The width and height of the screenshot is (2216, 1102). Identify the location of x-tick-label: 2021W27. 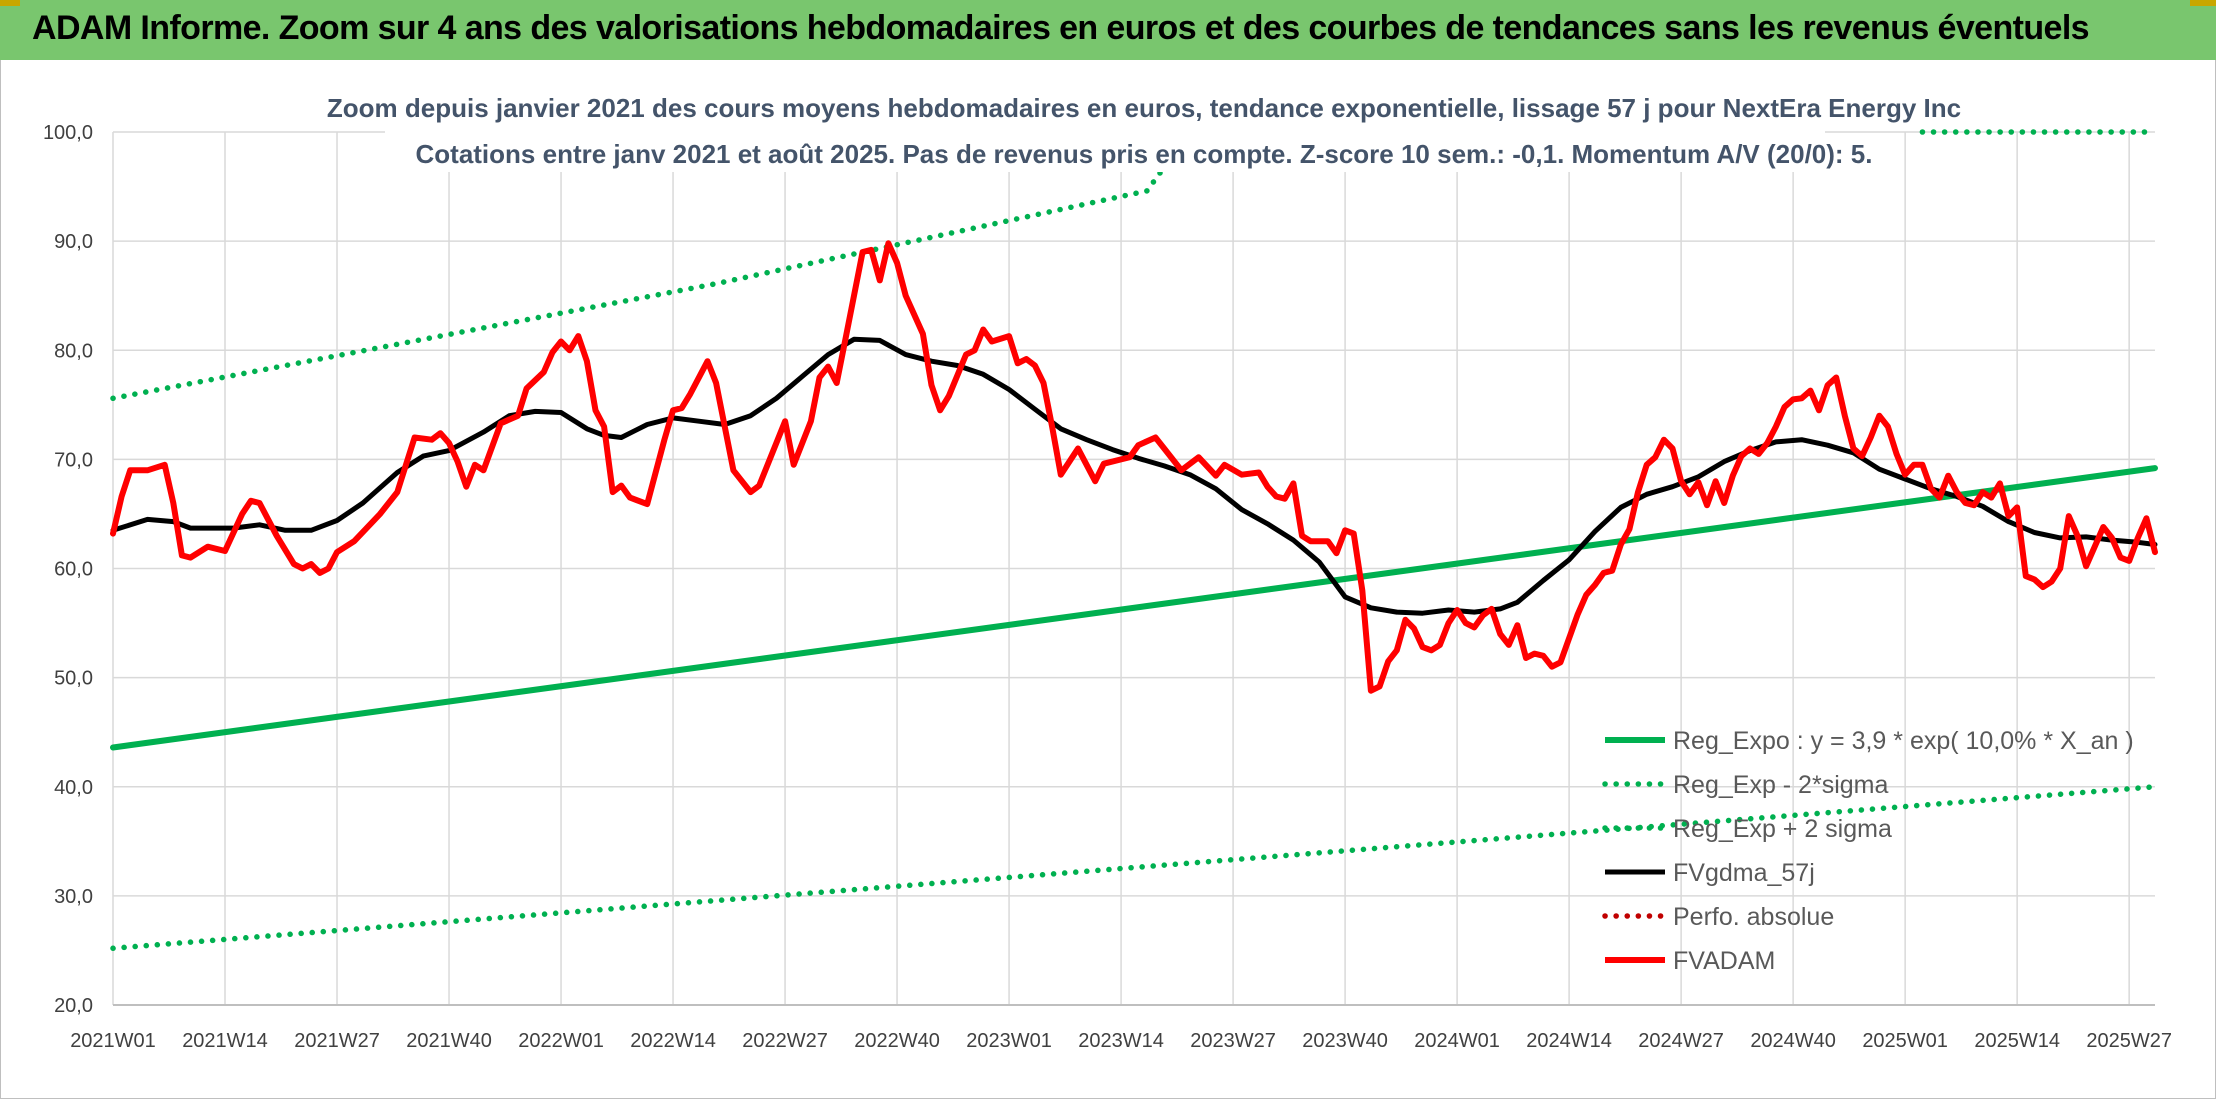
(337, 1041).